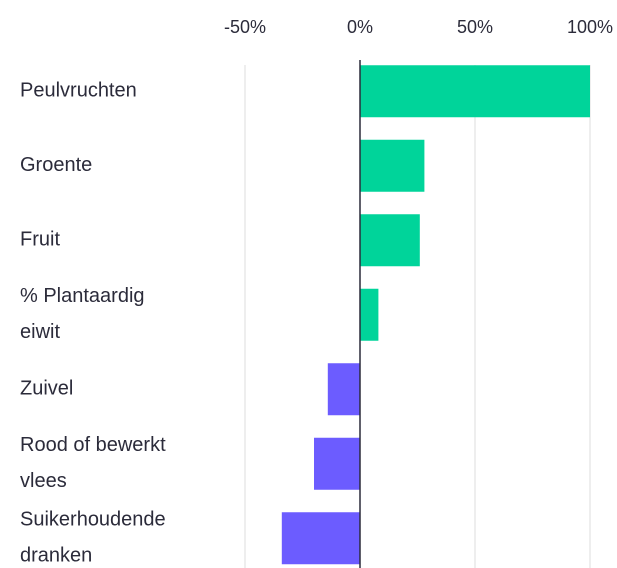 The width and height of the screenshot is (617, 568). I want to click on x-tick-label: 50%, so click(475, 27).